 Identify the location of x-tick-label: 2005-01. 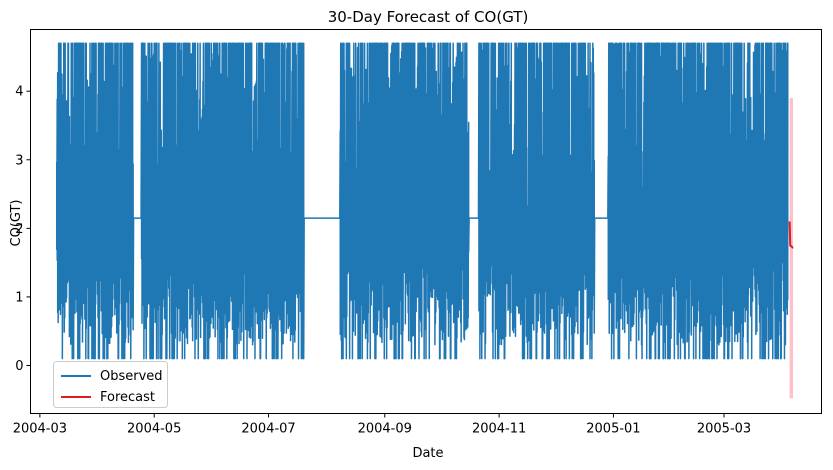
(613, 429).